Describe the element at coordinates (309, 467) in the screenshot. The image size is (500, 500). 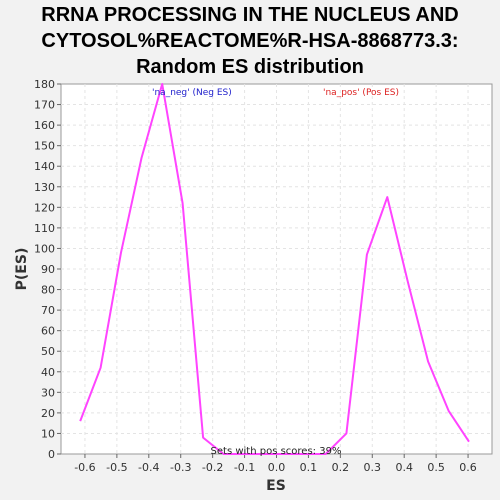
I see `x-tick-label: 0.1` at that location.